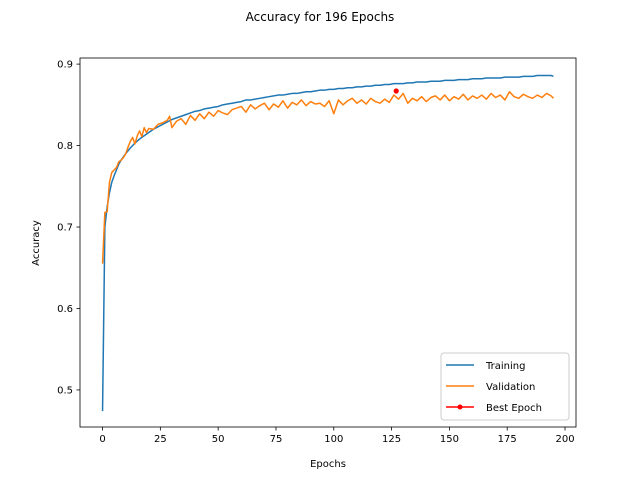  I want to click on y-tick-label-1: 0.6, so click(65, 309).